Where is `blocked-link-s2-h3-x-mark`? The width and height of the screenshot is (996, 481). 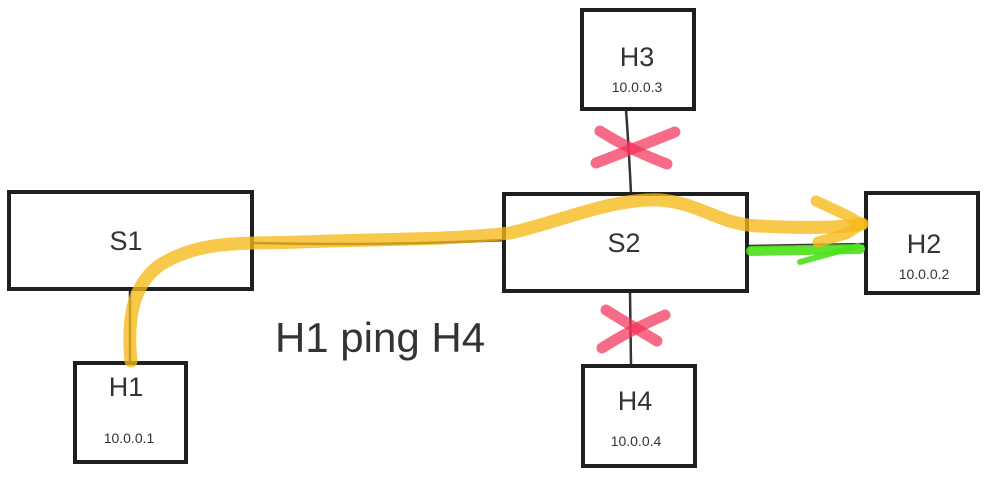 blocked-link-s2-h3-x-mark is located at coordinates (635, 147).